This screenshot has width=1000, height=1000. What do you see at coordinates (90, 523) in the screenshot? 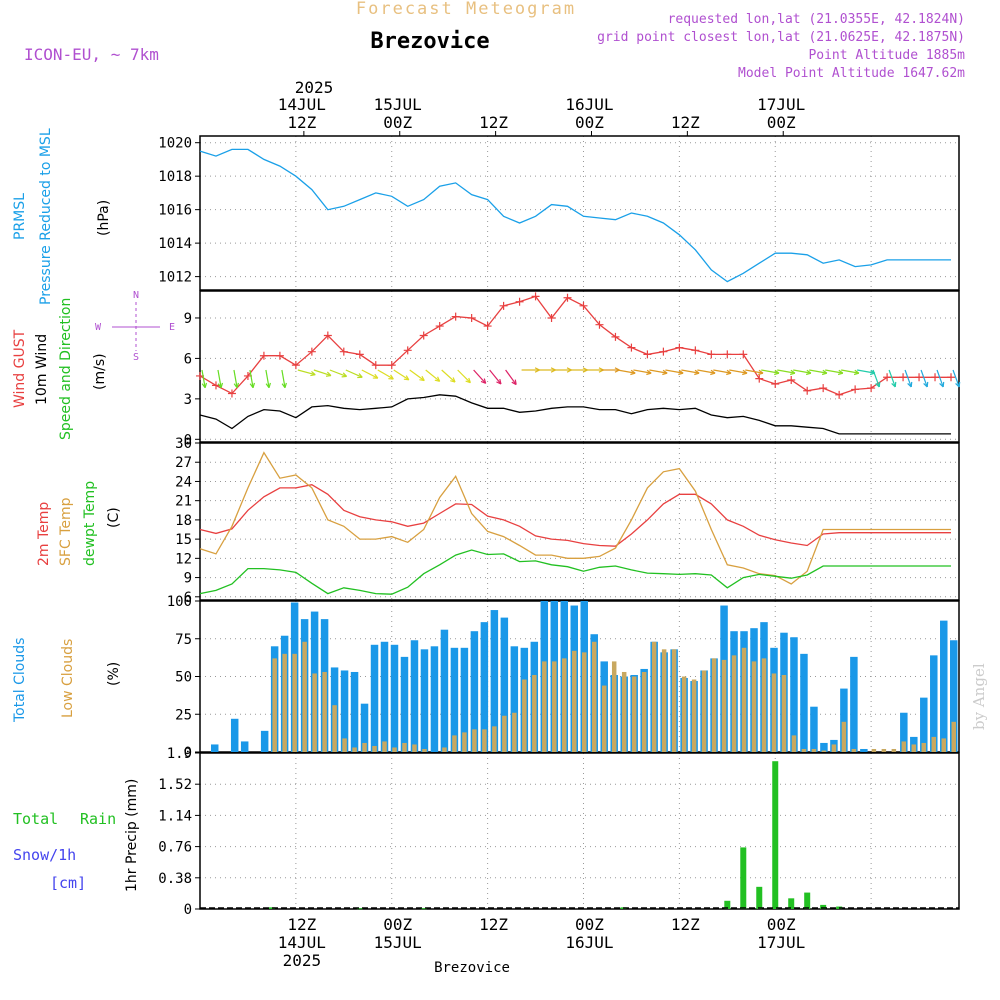
I see `dewpt-label: dewpt Temp` at bounding box center [90, 523].